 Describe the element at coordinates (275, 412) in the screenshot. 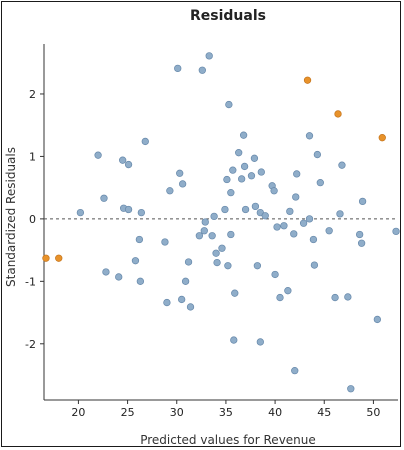

I see `x-tick-label: 40` at that location.